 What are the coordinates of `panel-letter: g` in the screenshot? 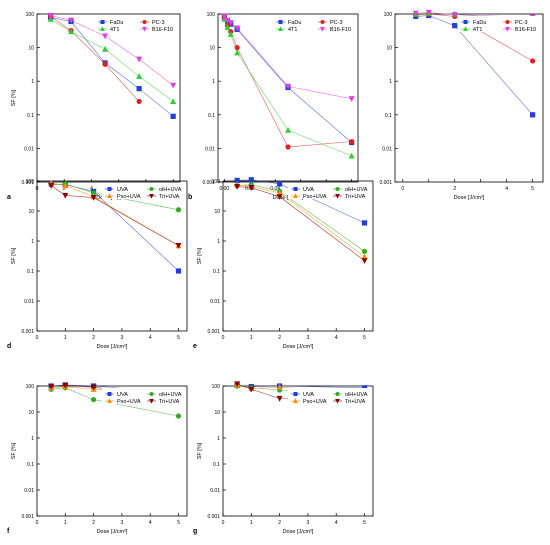 It's located at (195, 531).